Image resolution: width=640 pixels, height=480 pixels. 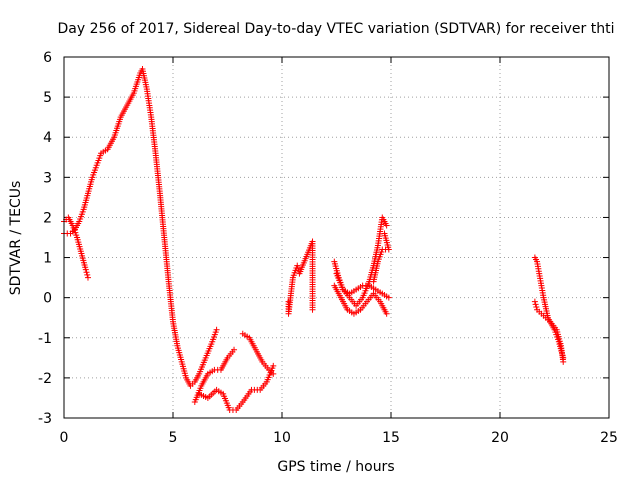 What do you see at coordinates (391, 438) in the screenshot?
I see `x-tick-label: 15` at bounding box center [391, 438].